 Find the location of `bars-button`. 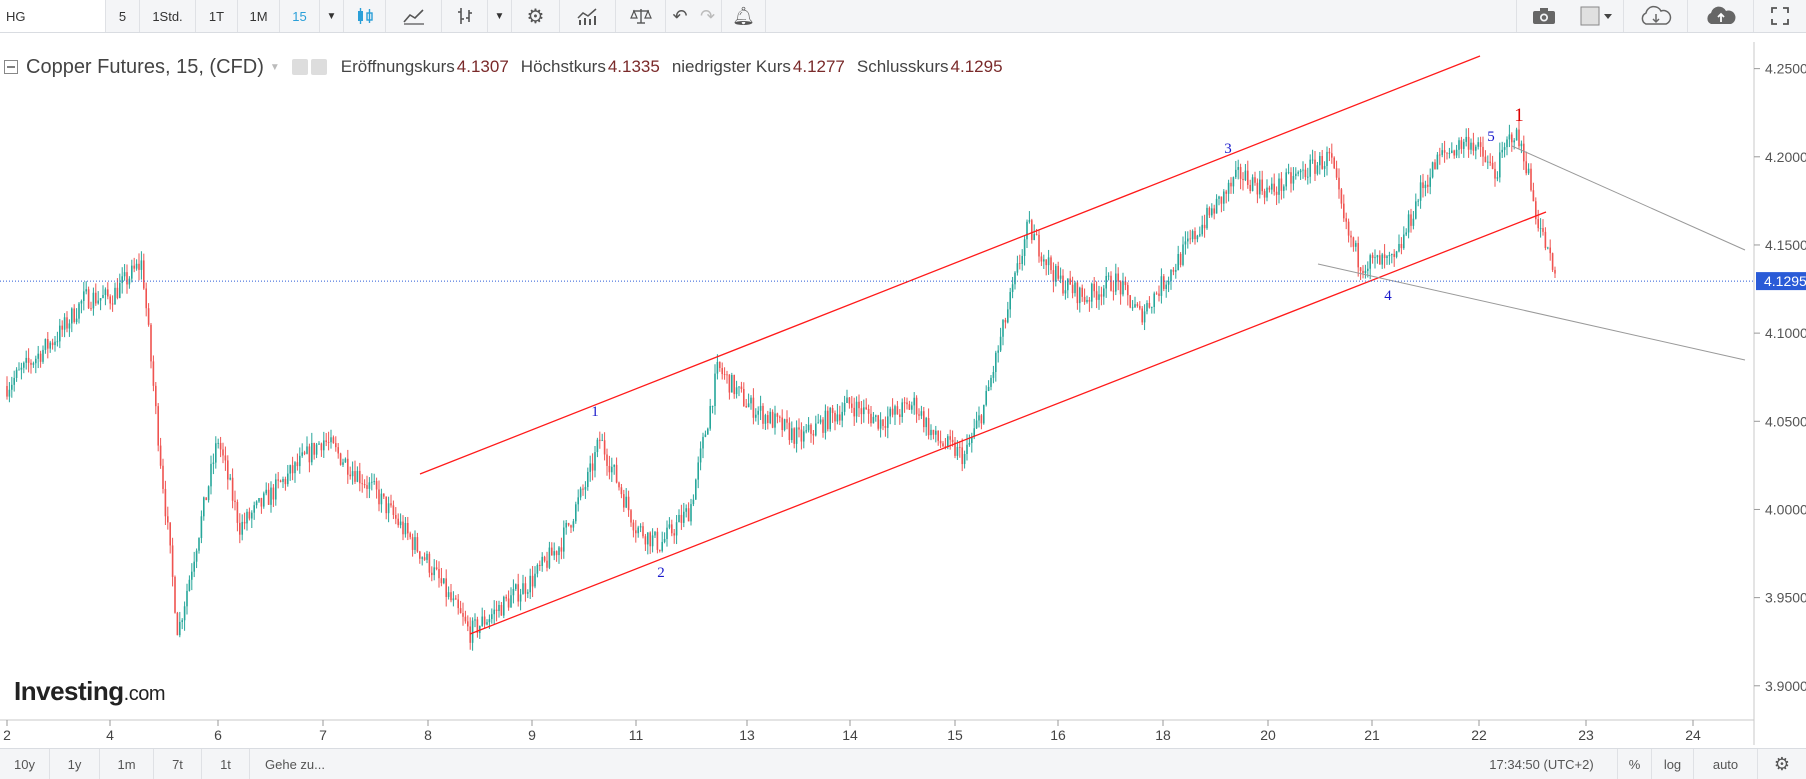

bars-button is located at coordinates (465, 16).